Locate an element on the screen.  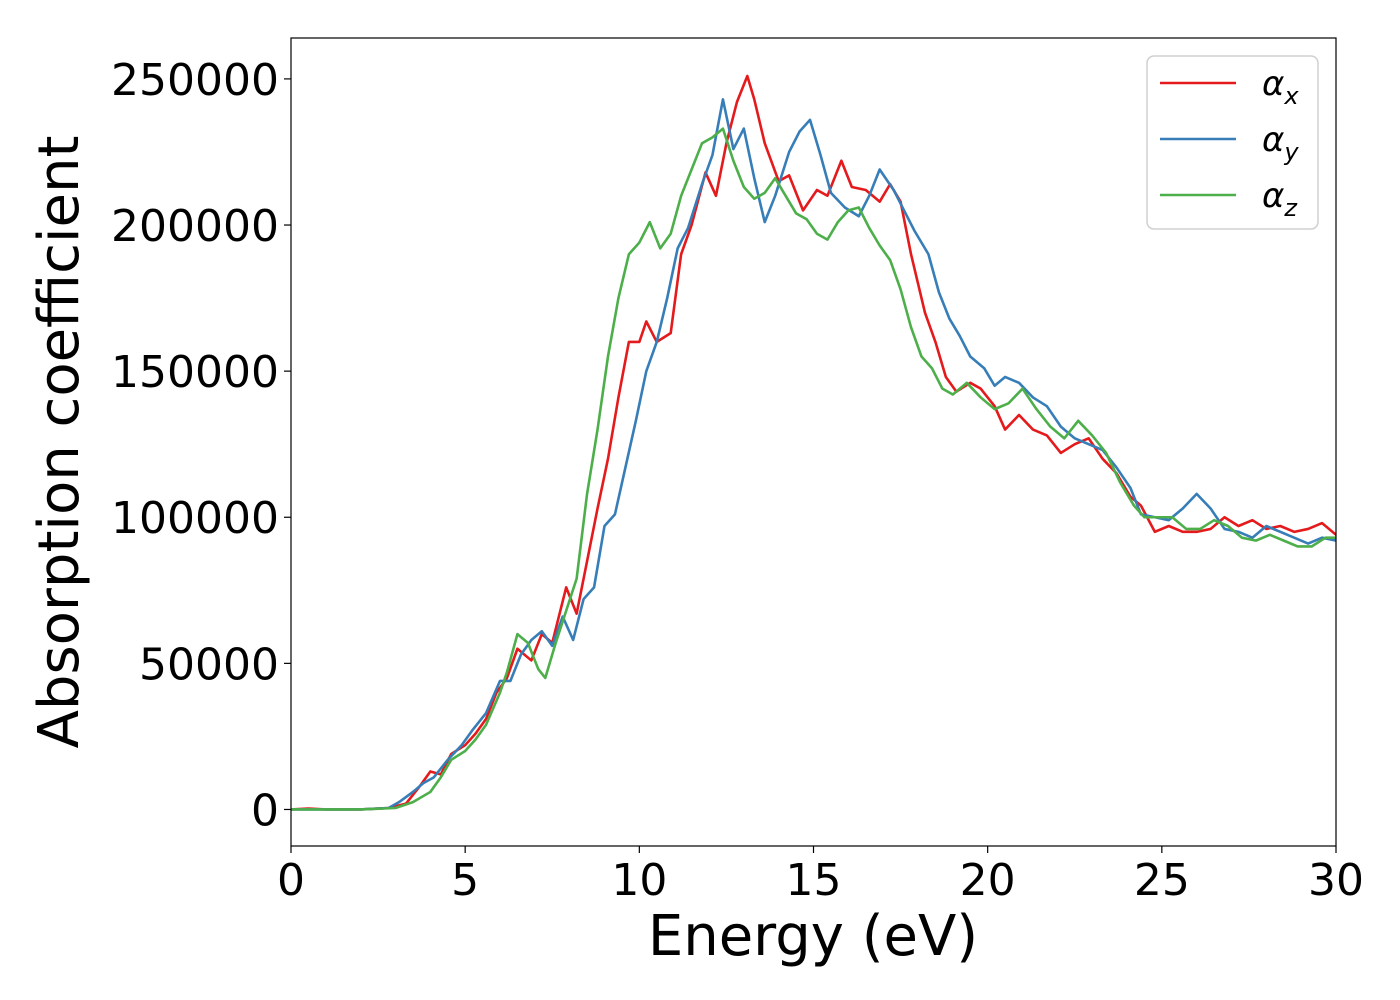
x-tick-label: 10 is located at coordinates (639, 880).